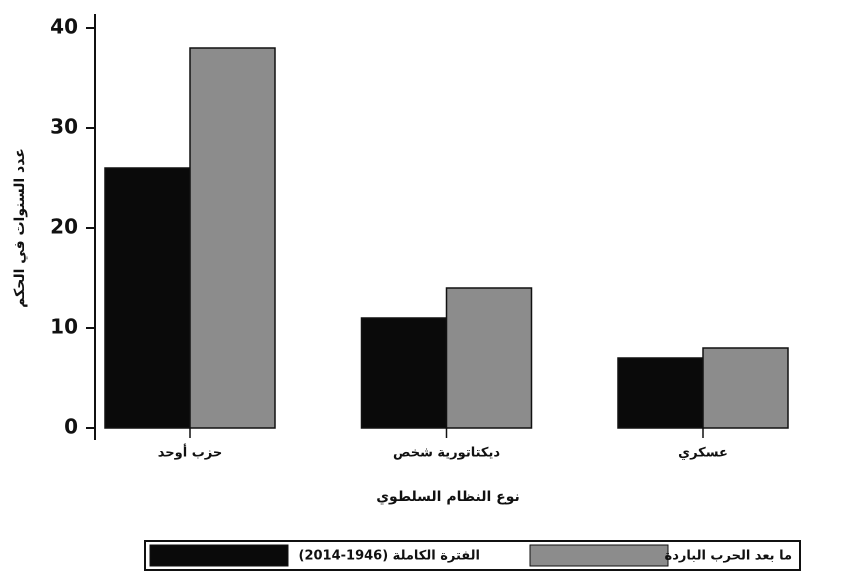 The height and width of the screenshot is (571, 841). I want to click on y-tick-label: 40, so click(64, 27).